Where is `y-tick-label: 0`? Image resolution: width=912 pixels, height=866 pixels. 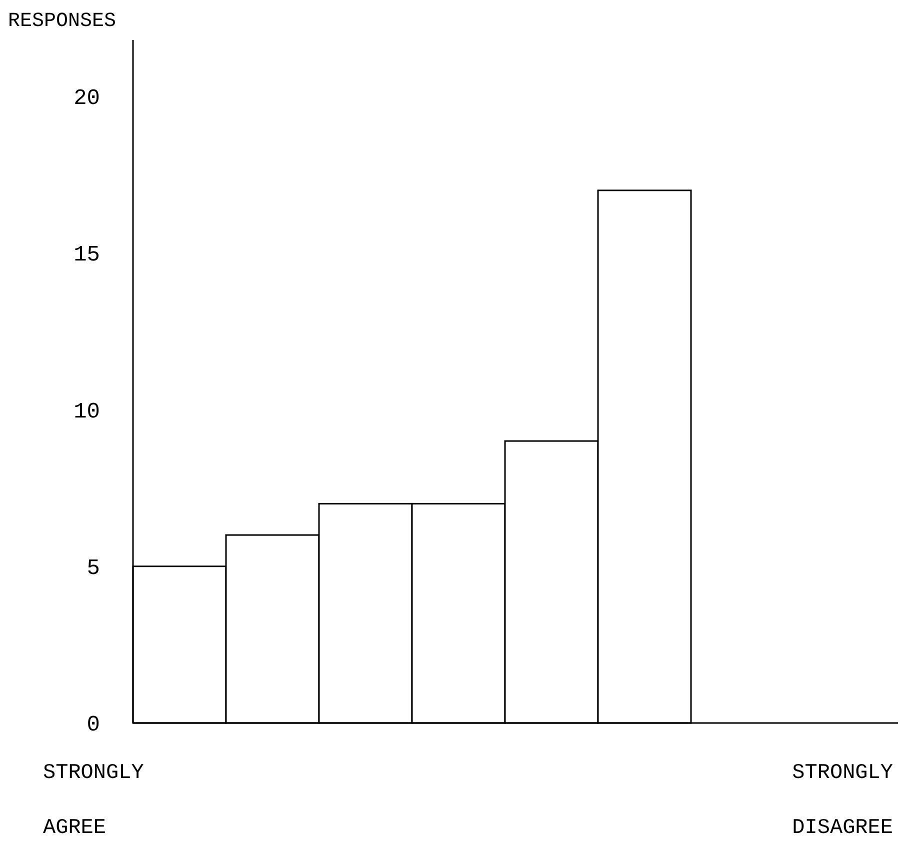 y-tick-label: 0 is located at coordinates (93, 725).